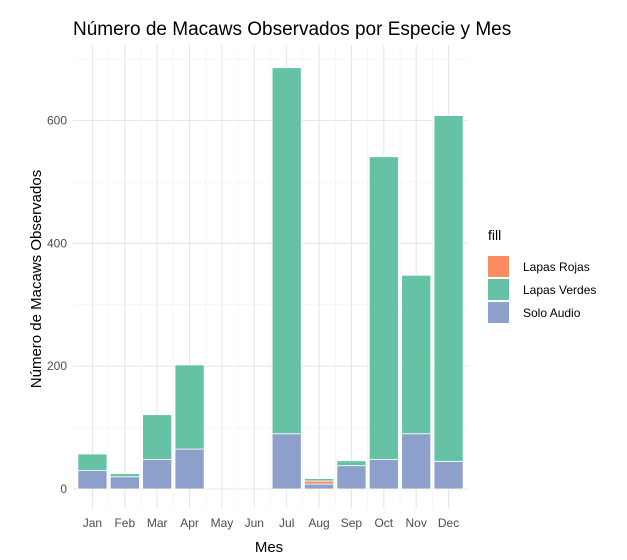 The height and width of the screenshot is (560, 627). What do you see at coordinates (556, 267) in the screenshot?
I see `legend-label-lapas-rojas: Lapas Rojas` at bounding box center [556, 267].